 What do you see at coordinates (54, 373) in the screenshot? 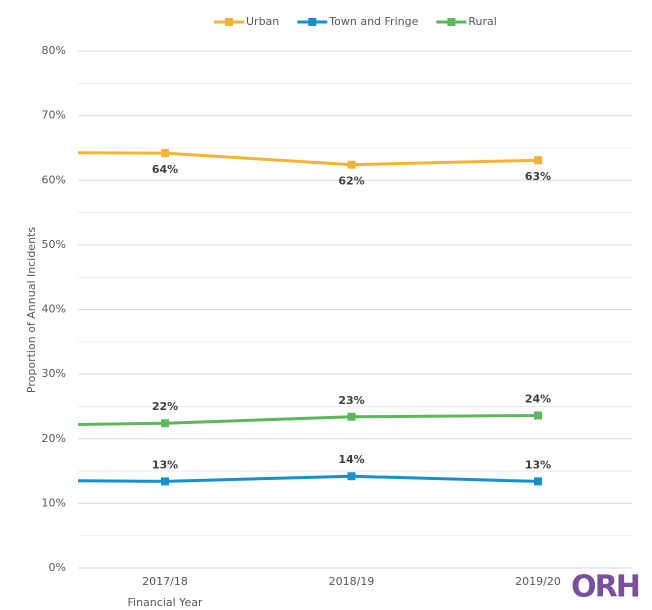
I see `y-tick-label: 30%` at bounding box center [54, 373].